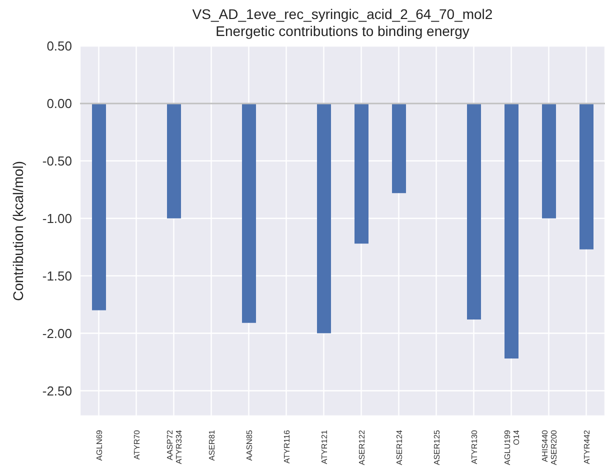  Describe the element at coordinates (587, 446) in the screenshot. I see `x-tick-label: ATYR442` at that location.